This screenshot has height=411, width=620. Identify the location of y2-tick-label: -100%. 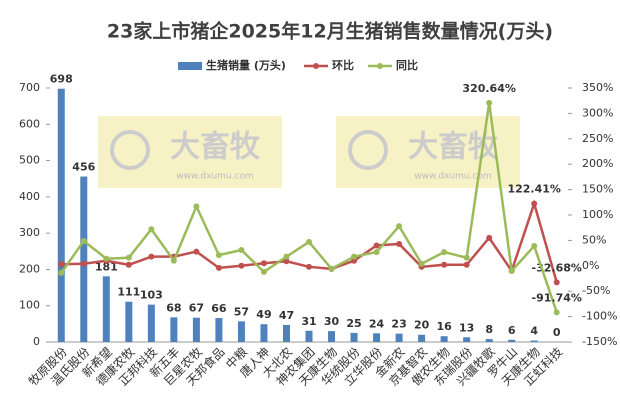
(599, 316).